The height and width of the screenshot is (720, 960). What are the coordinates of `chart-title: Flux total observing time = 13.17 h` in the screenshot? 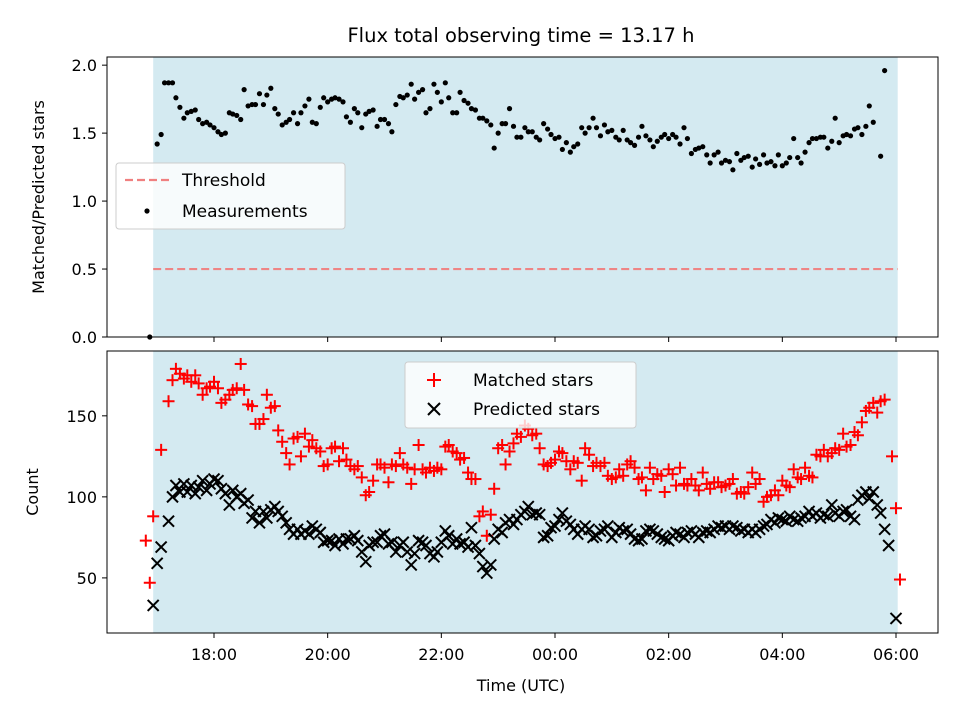 It's located at (520, 35).